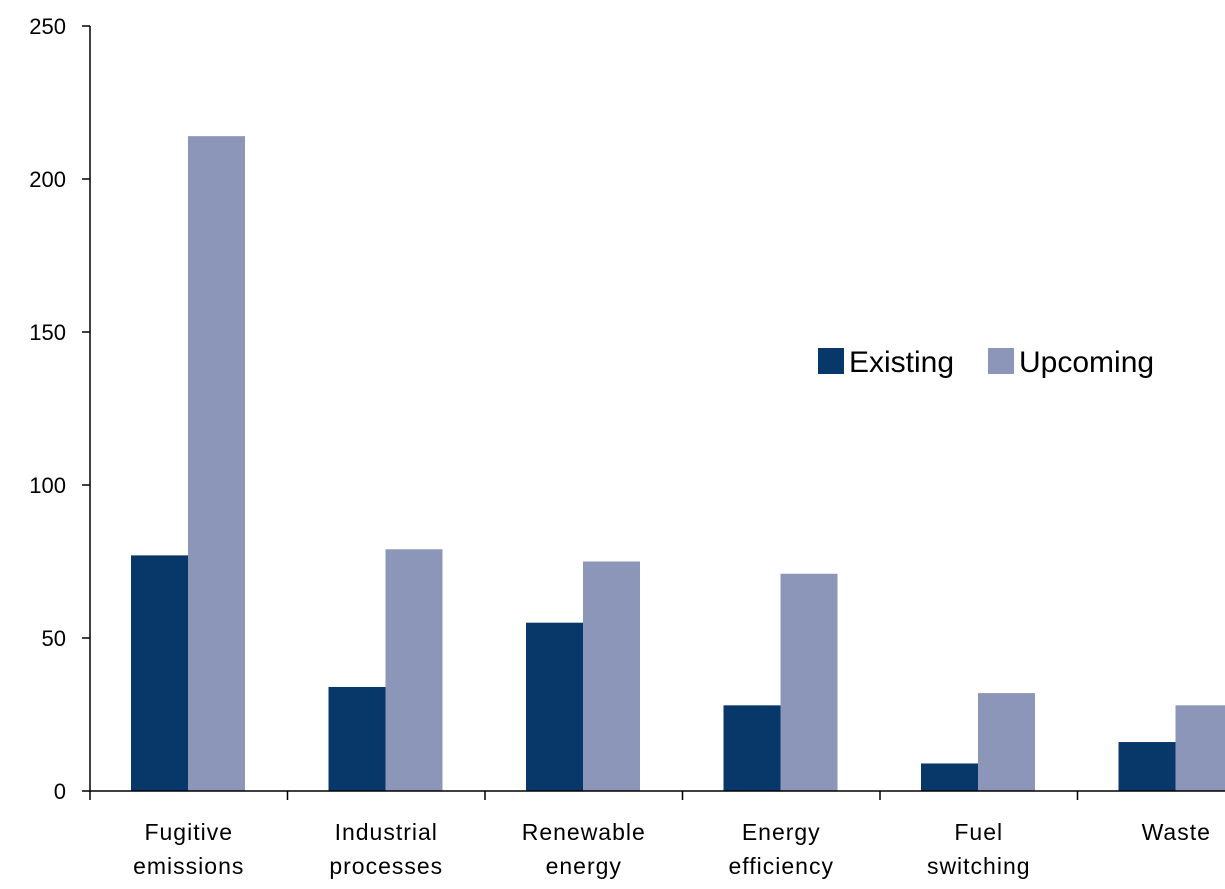  What do you see at coordinates (47, 332) in the screenshot?
I see `y-tick-label: 150` at bounding box center [47, 332].